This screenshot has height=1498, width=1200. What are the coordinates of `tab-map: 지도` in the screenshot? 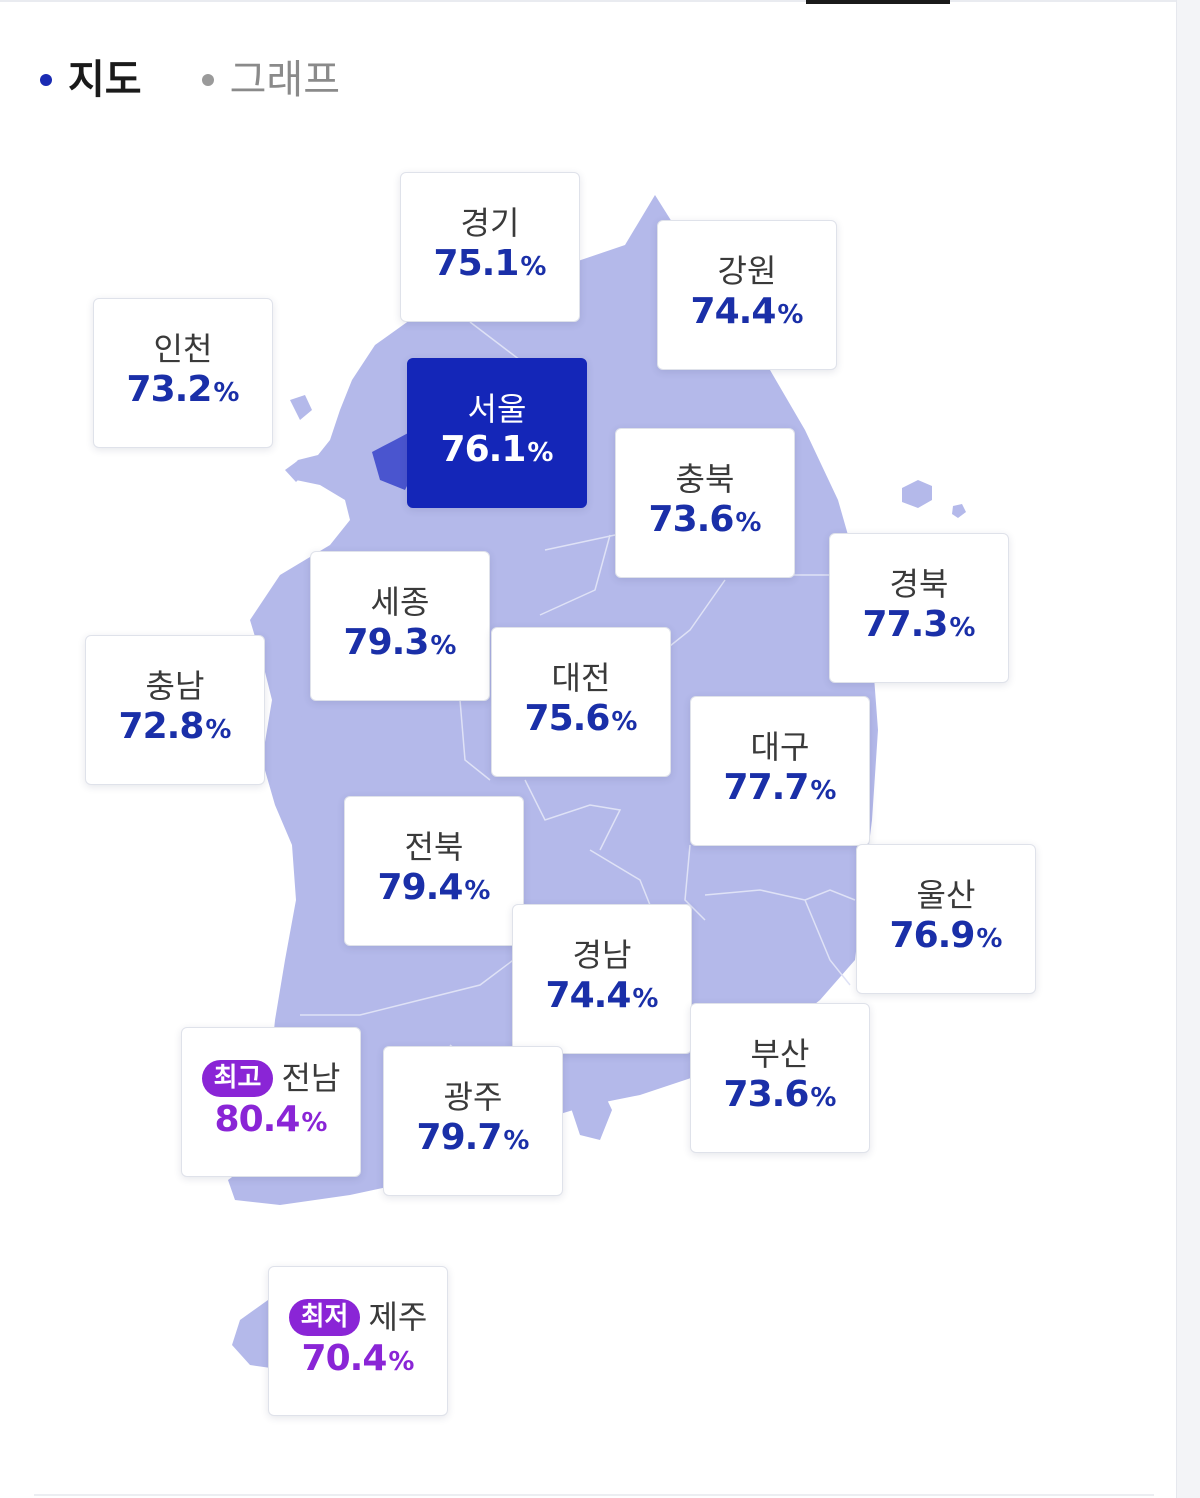 It's located at (91, 80).